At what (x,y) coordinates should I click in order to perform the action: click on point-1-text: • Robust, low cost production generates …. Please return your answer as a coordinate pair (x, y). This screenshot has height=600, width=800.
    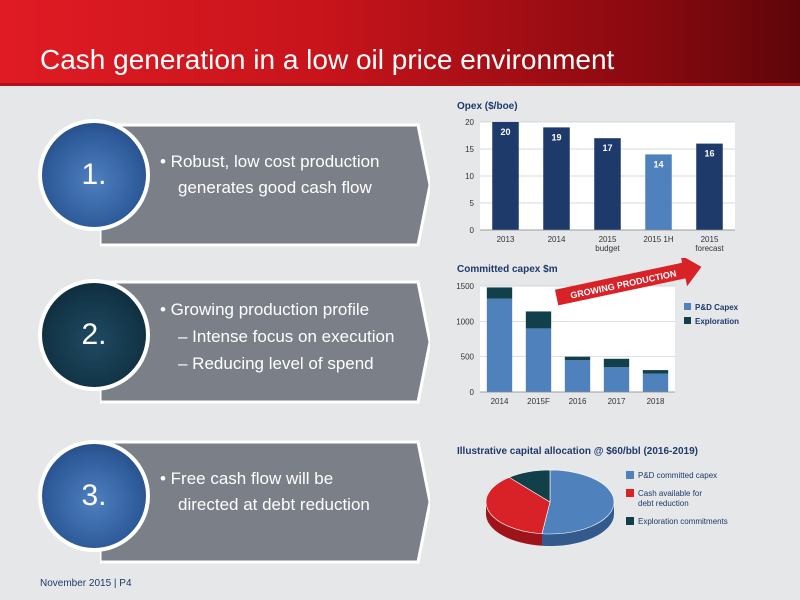
    Looking at the image, I should click on (290, 175).